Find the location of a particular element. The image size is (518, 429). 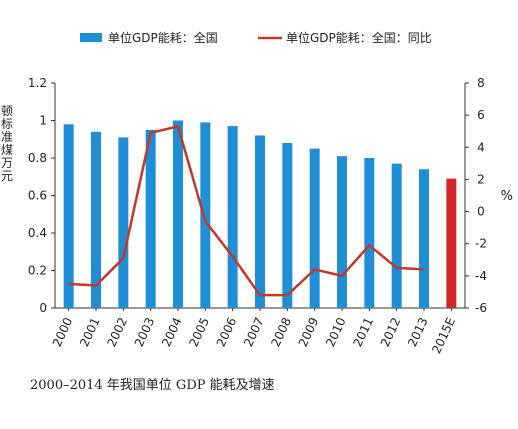

chart-caption: 2000–2014 年我国单位 GDP 能耗及增速 is located at coordinates (152, 385).